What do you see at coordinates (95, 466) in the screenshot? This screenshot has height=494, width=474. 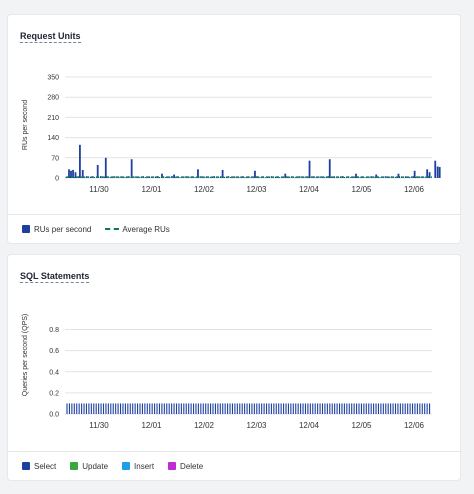 I see `legend-label-update: Update` at bounding box center [95, 466].